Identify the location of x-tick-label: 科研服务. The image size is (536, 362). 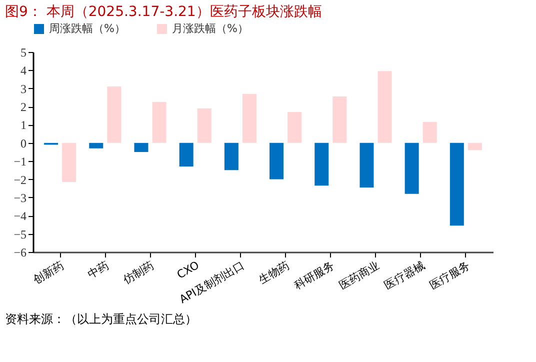
(314, 275).